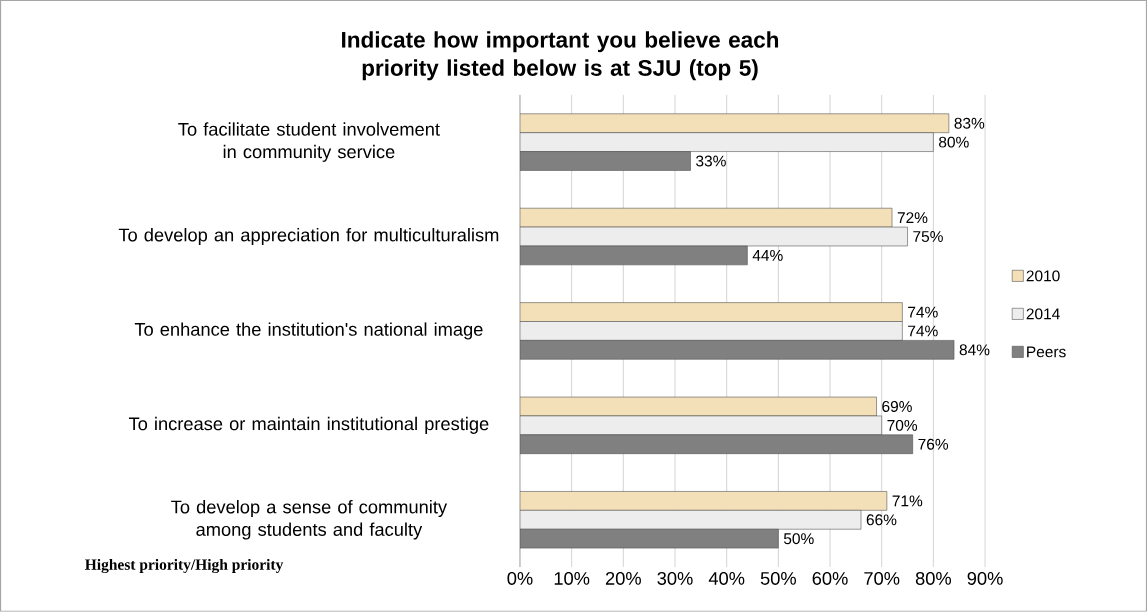 This screenshot has width=1147, height=612. Describe the element at coordinates (933, 579) in the screenshot. I see `x-tick-label: 80%` at that location.